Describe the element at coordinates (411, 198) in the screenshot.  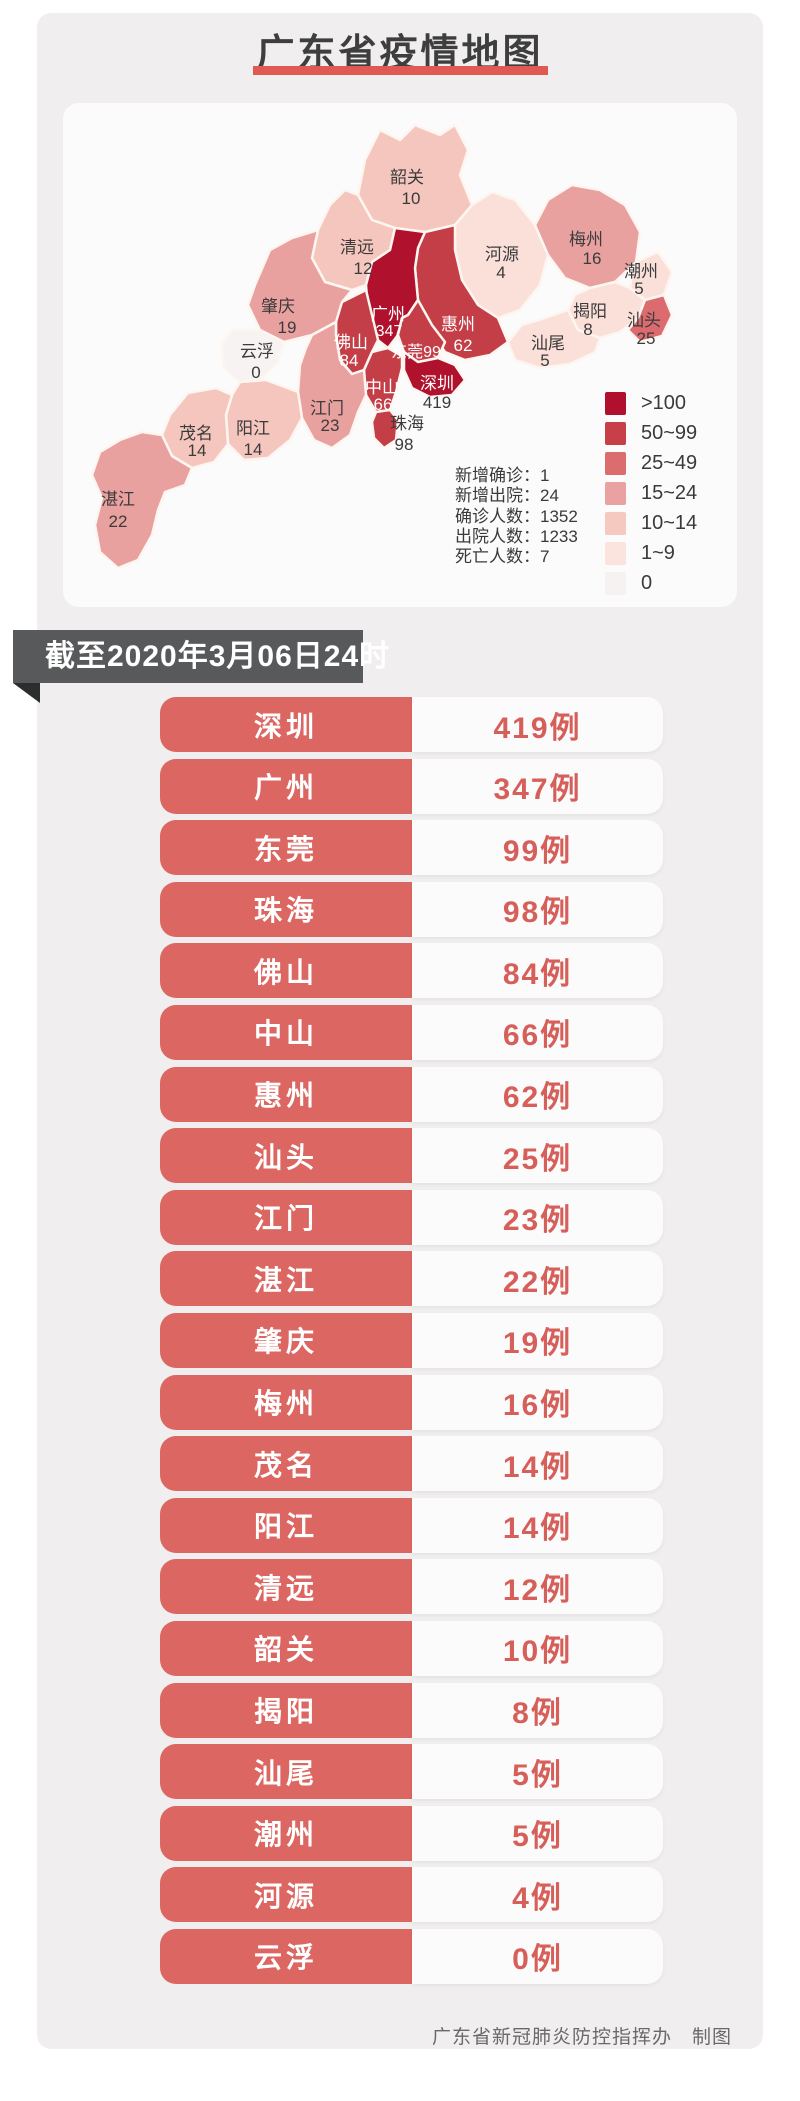
I see `map-value-shaoguan: 10` at that location.